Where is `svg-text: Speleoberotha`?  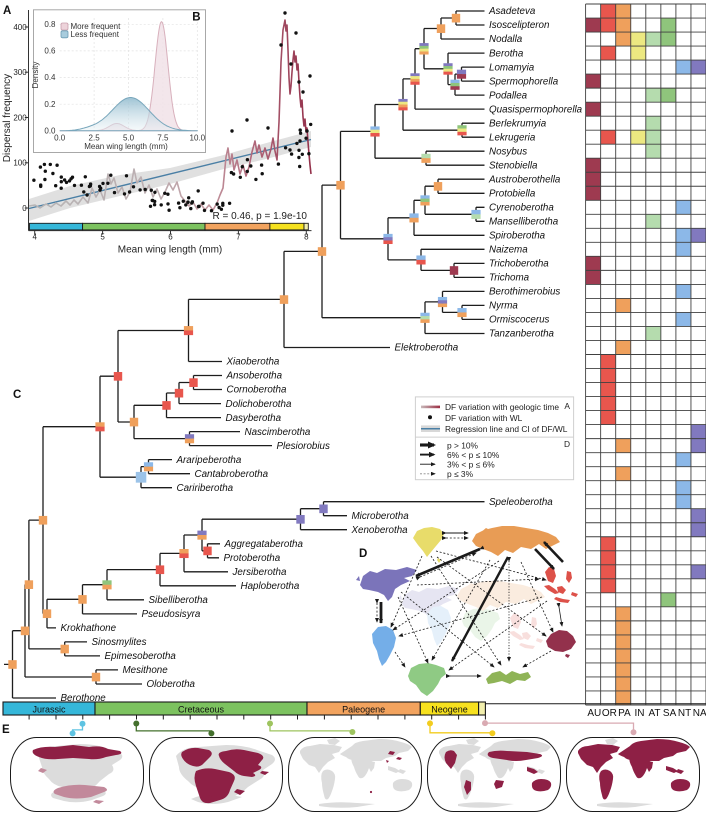
svg-text: Speleoberotha is located at coordinates (521, 502).